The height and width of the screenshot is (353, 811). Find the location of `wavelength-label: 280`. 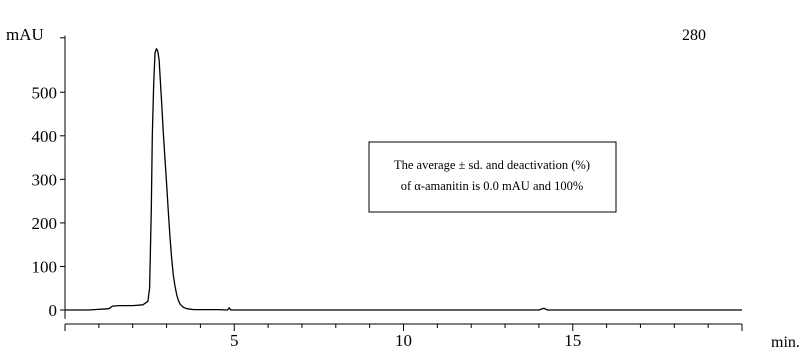

wavelength-label: 280 is located at coordinates (694, 35).